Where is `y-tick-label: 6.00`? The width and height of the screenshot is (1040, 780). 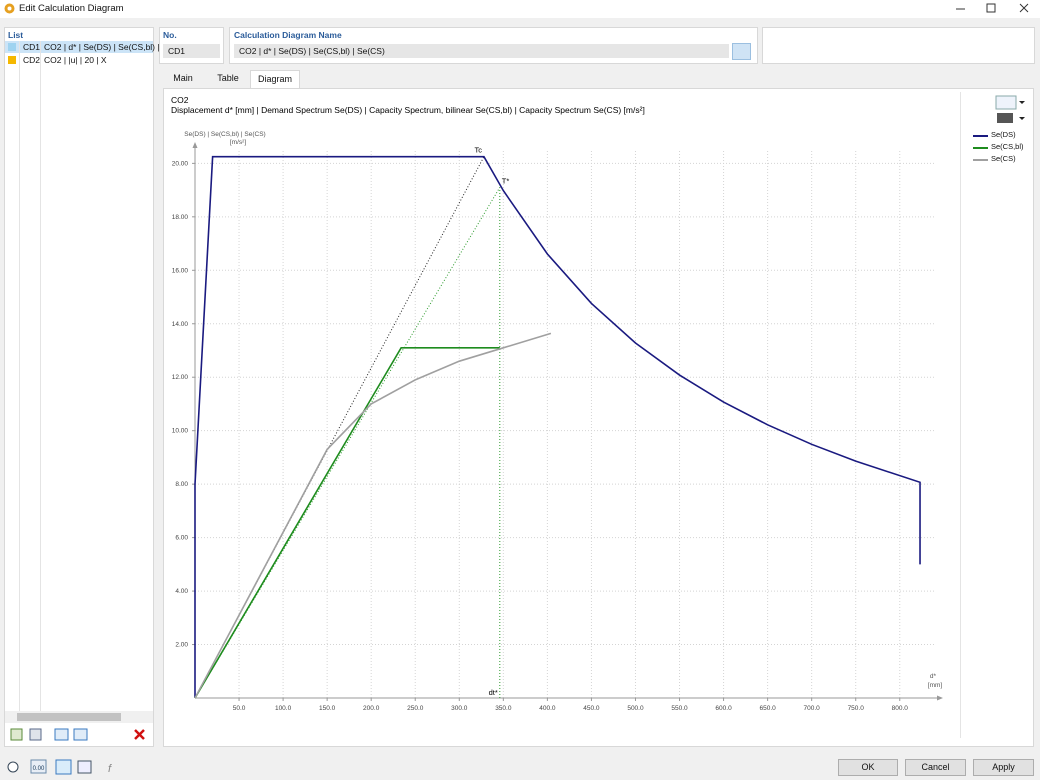 y-tick-label: 6.00 is located at coordinates (181, 538).